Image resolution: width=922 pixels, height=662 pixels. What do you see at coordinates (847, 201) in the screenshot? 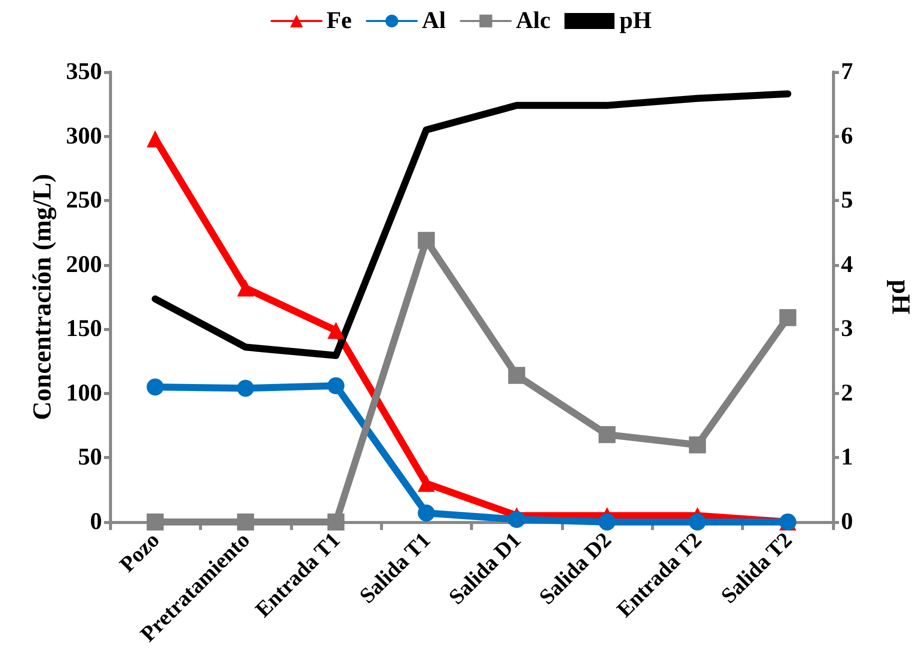
I see `y2-tick-label: 5` at bounding box center [847, 201].